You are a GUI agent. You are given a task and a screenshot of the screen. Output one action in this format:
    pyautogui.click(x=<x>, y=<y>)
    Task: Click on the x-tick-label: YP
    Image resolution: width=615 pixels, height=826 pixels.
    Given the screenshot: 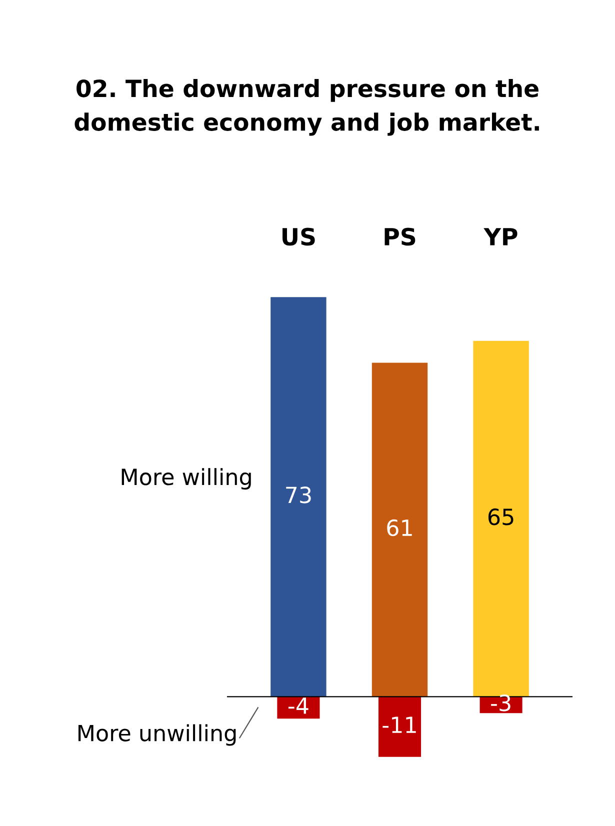 What is the action you would take?
    pyautogui.click(x=501, y=237)
    